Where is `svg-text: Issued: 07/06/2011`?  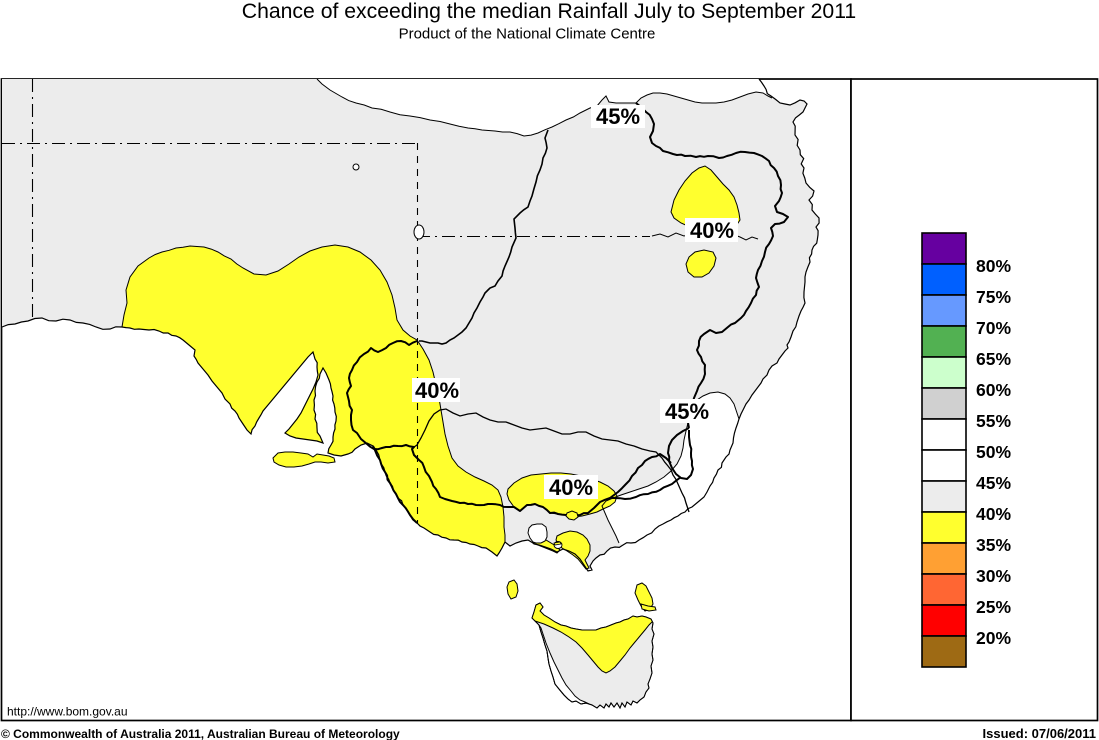
svg-text: Issued: 07/06/2011 is located at coordinates (1039, 733).